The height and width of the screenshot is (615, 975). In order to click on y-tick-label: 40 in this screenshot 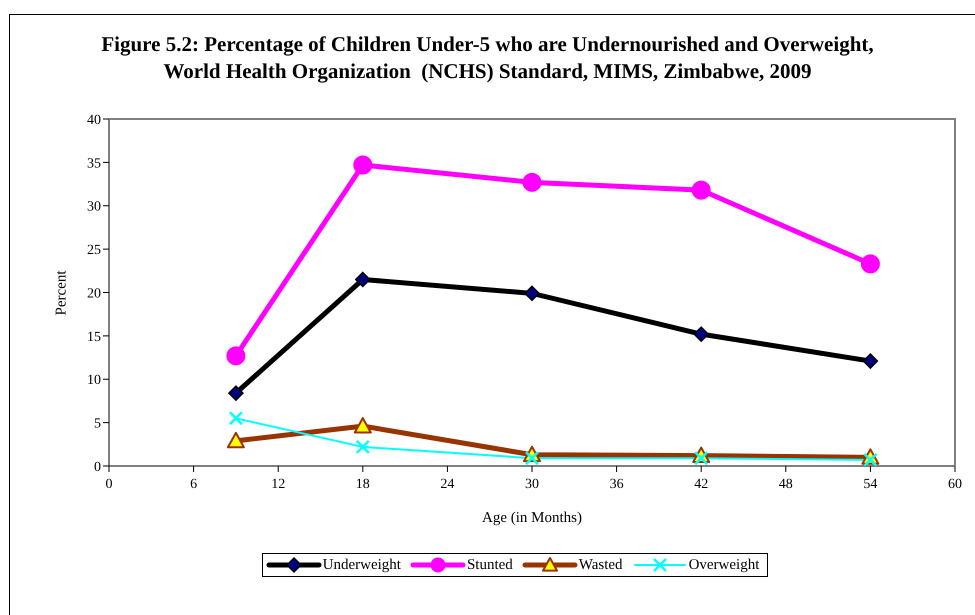, I will do `click(94, 120)`.